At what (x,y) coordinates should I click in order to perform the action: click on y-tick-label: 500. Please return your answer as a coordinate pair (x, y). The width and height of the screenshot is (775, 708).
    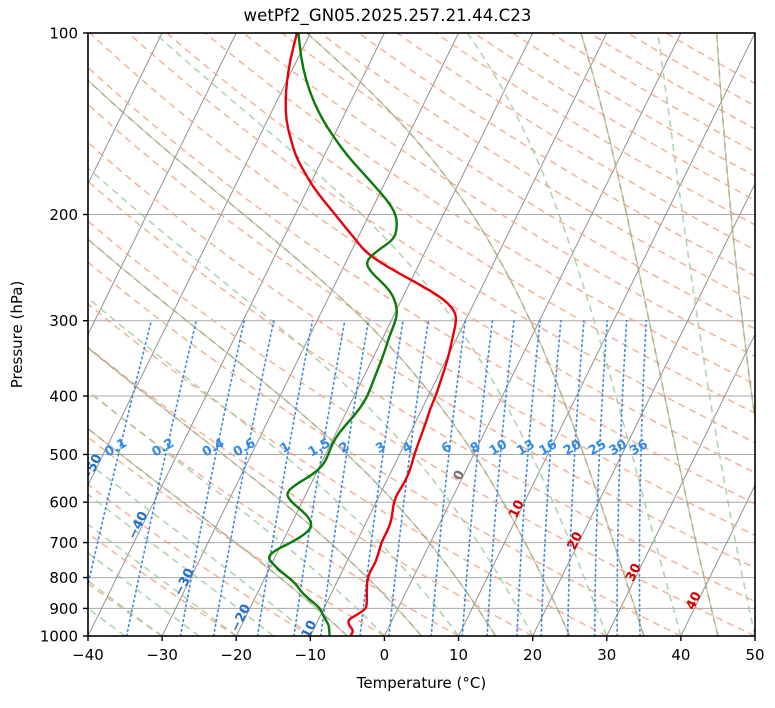
    Looking at the image, I should click on (63, 455).